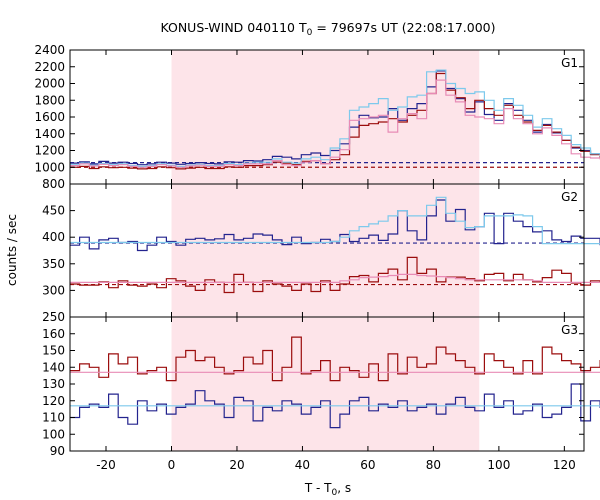  Describe the element at coordinates (236, 465) in the screenshot. I see `x-tick-label: 20` at that location.